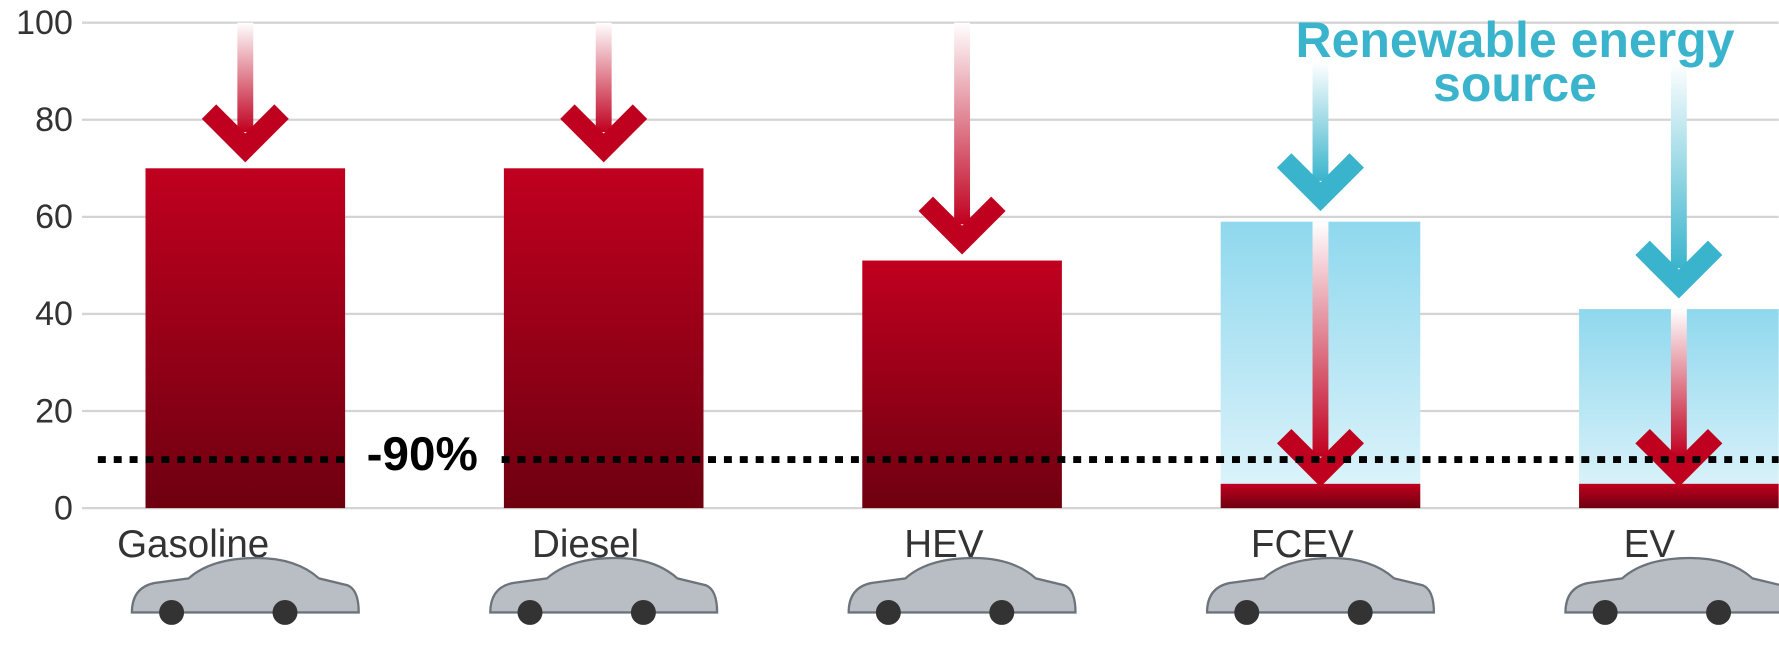  Describe the element at coordinates (54, 314) in the screenshot. I see `y-tick-label: 40` at that location.